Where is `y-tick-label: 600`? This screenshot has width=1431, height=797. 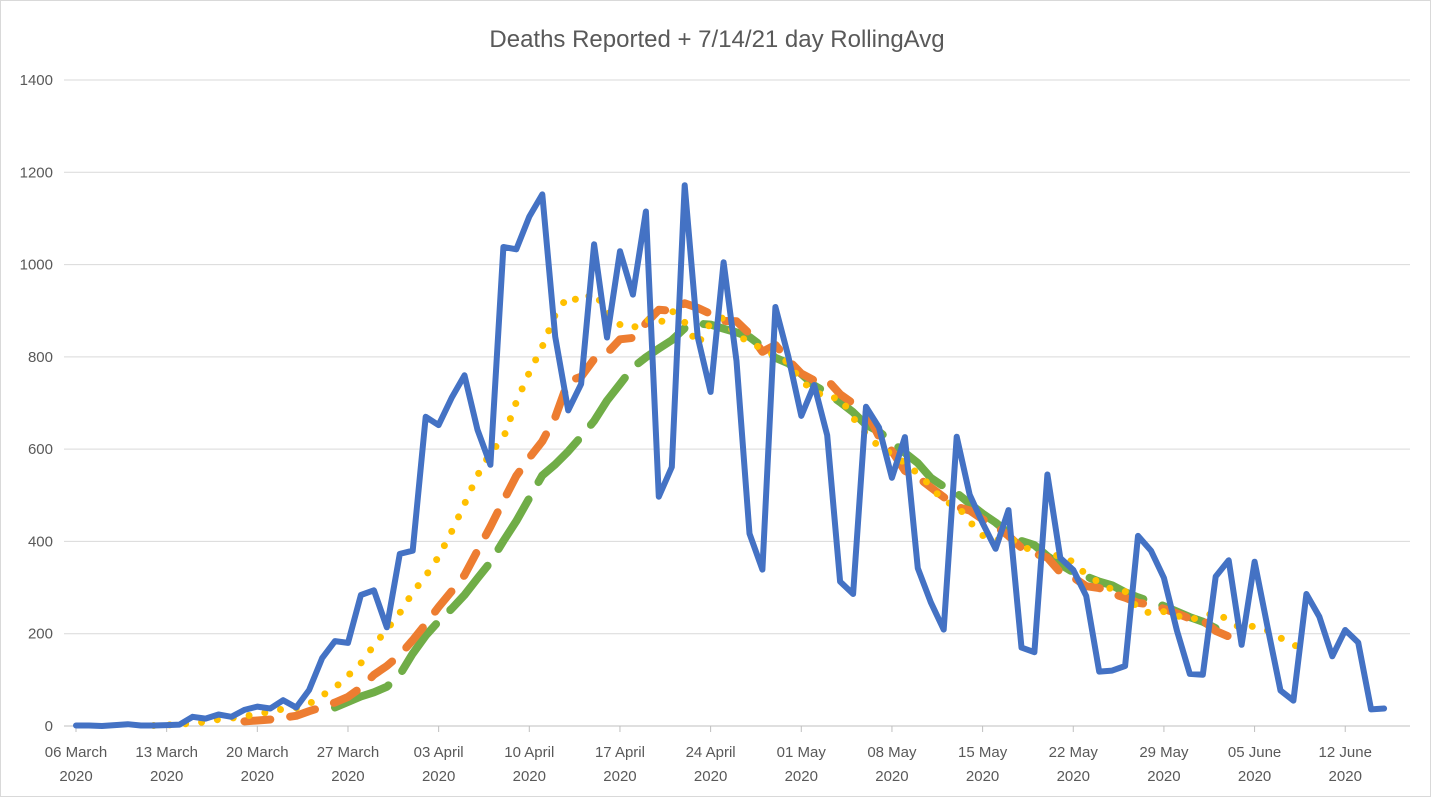 y-tick-label: 600 is located at coordinates (40, 449).